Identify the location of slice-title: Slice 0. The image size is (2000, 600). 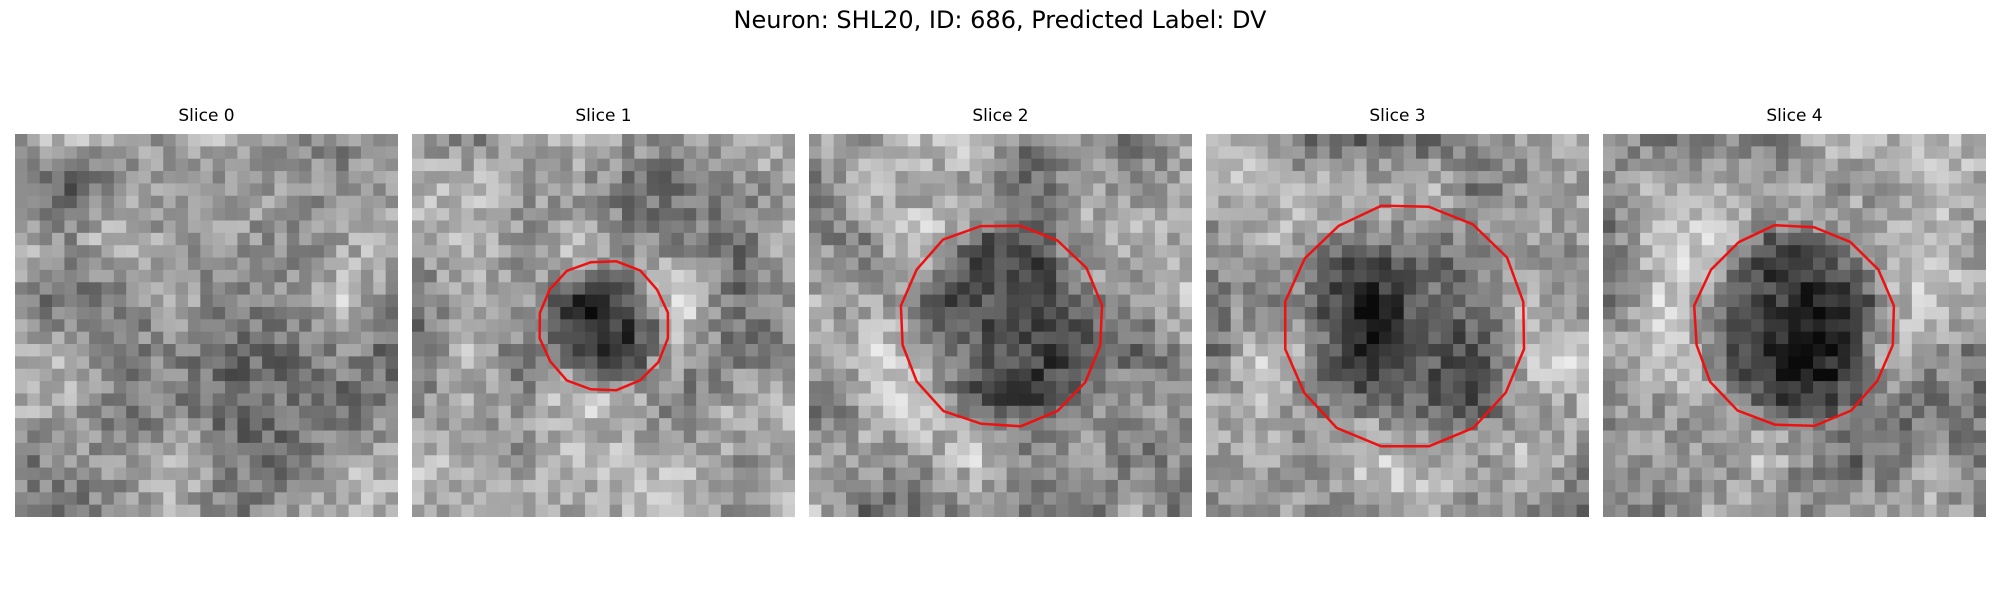
(206, 116).